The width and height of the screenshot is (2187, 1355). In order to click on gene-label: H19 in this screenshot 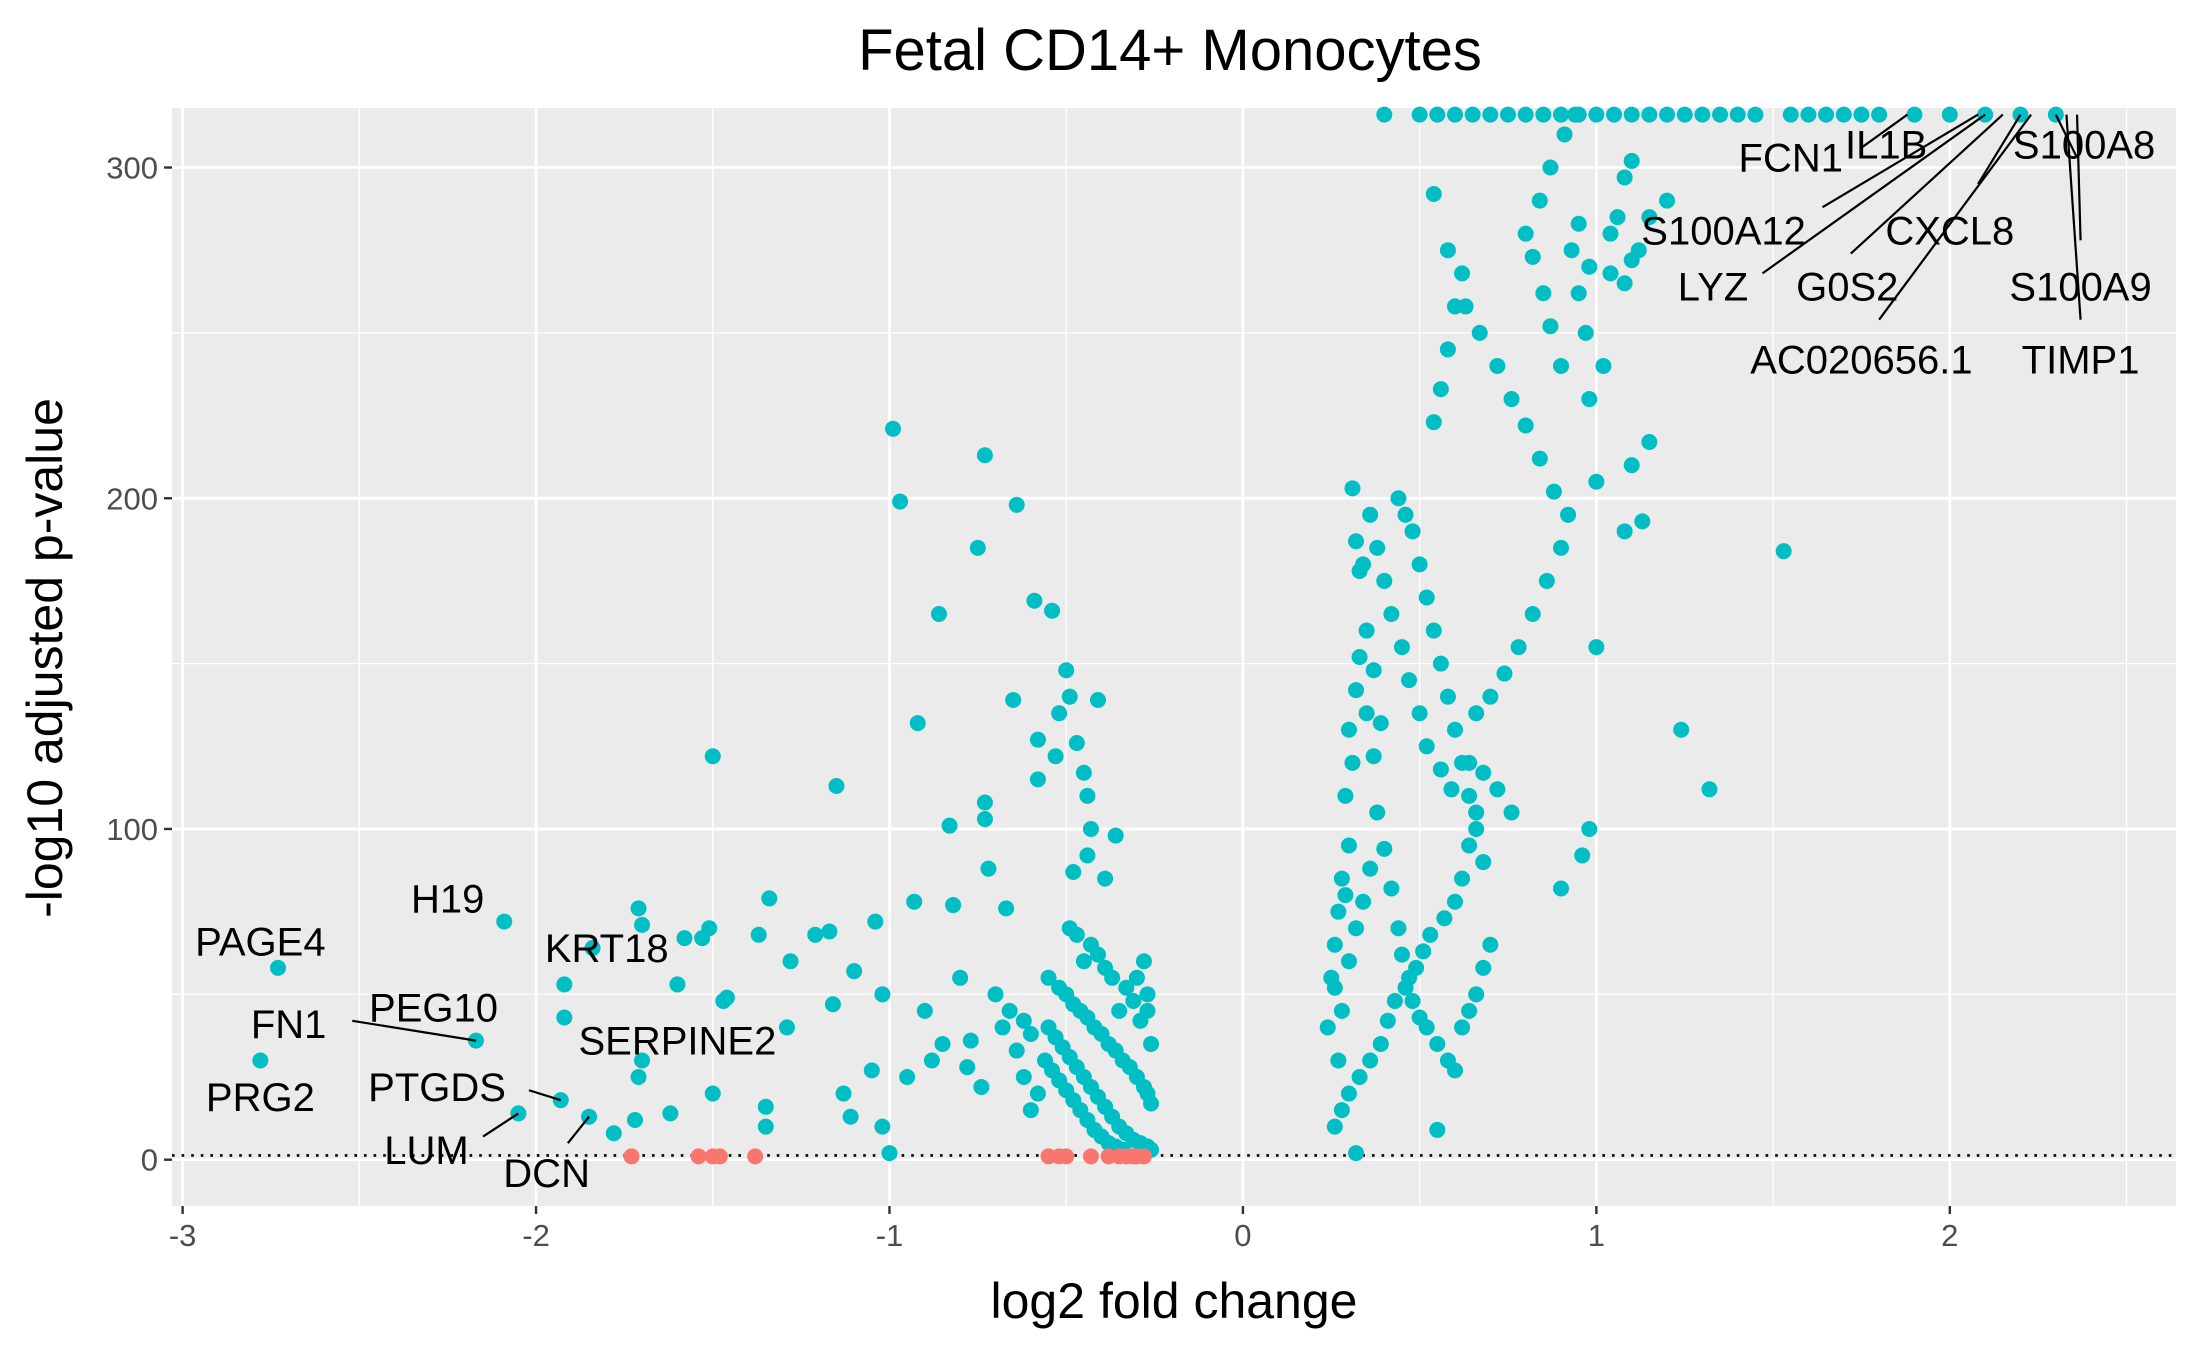, I will do `click(447, 899)`.